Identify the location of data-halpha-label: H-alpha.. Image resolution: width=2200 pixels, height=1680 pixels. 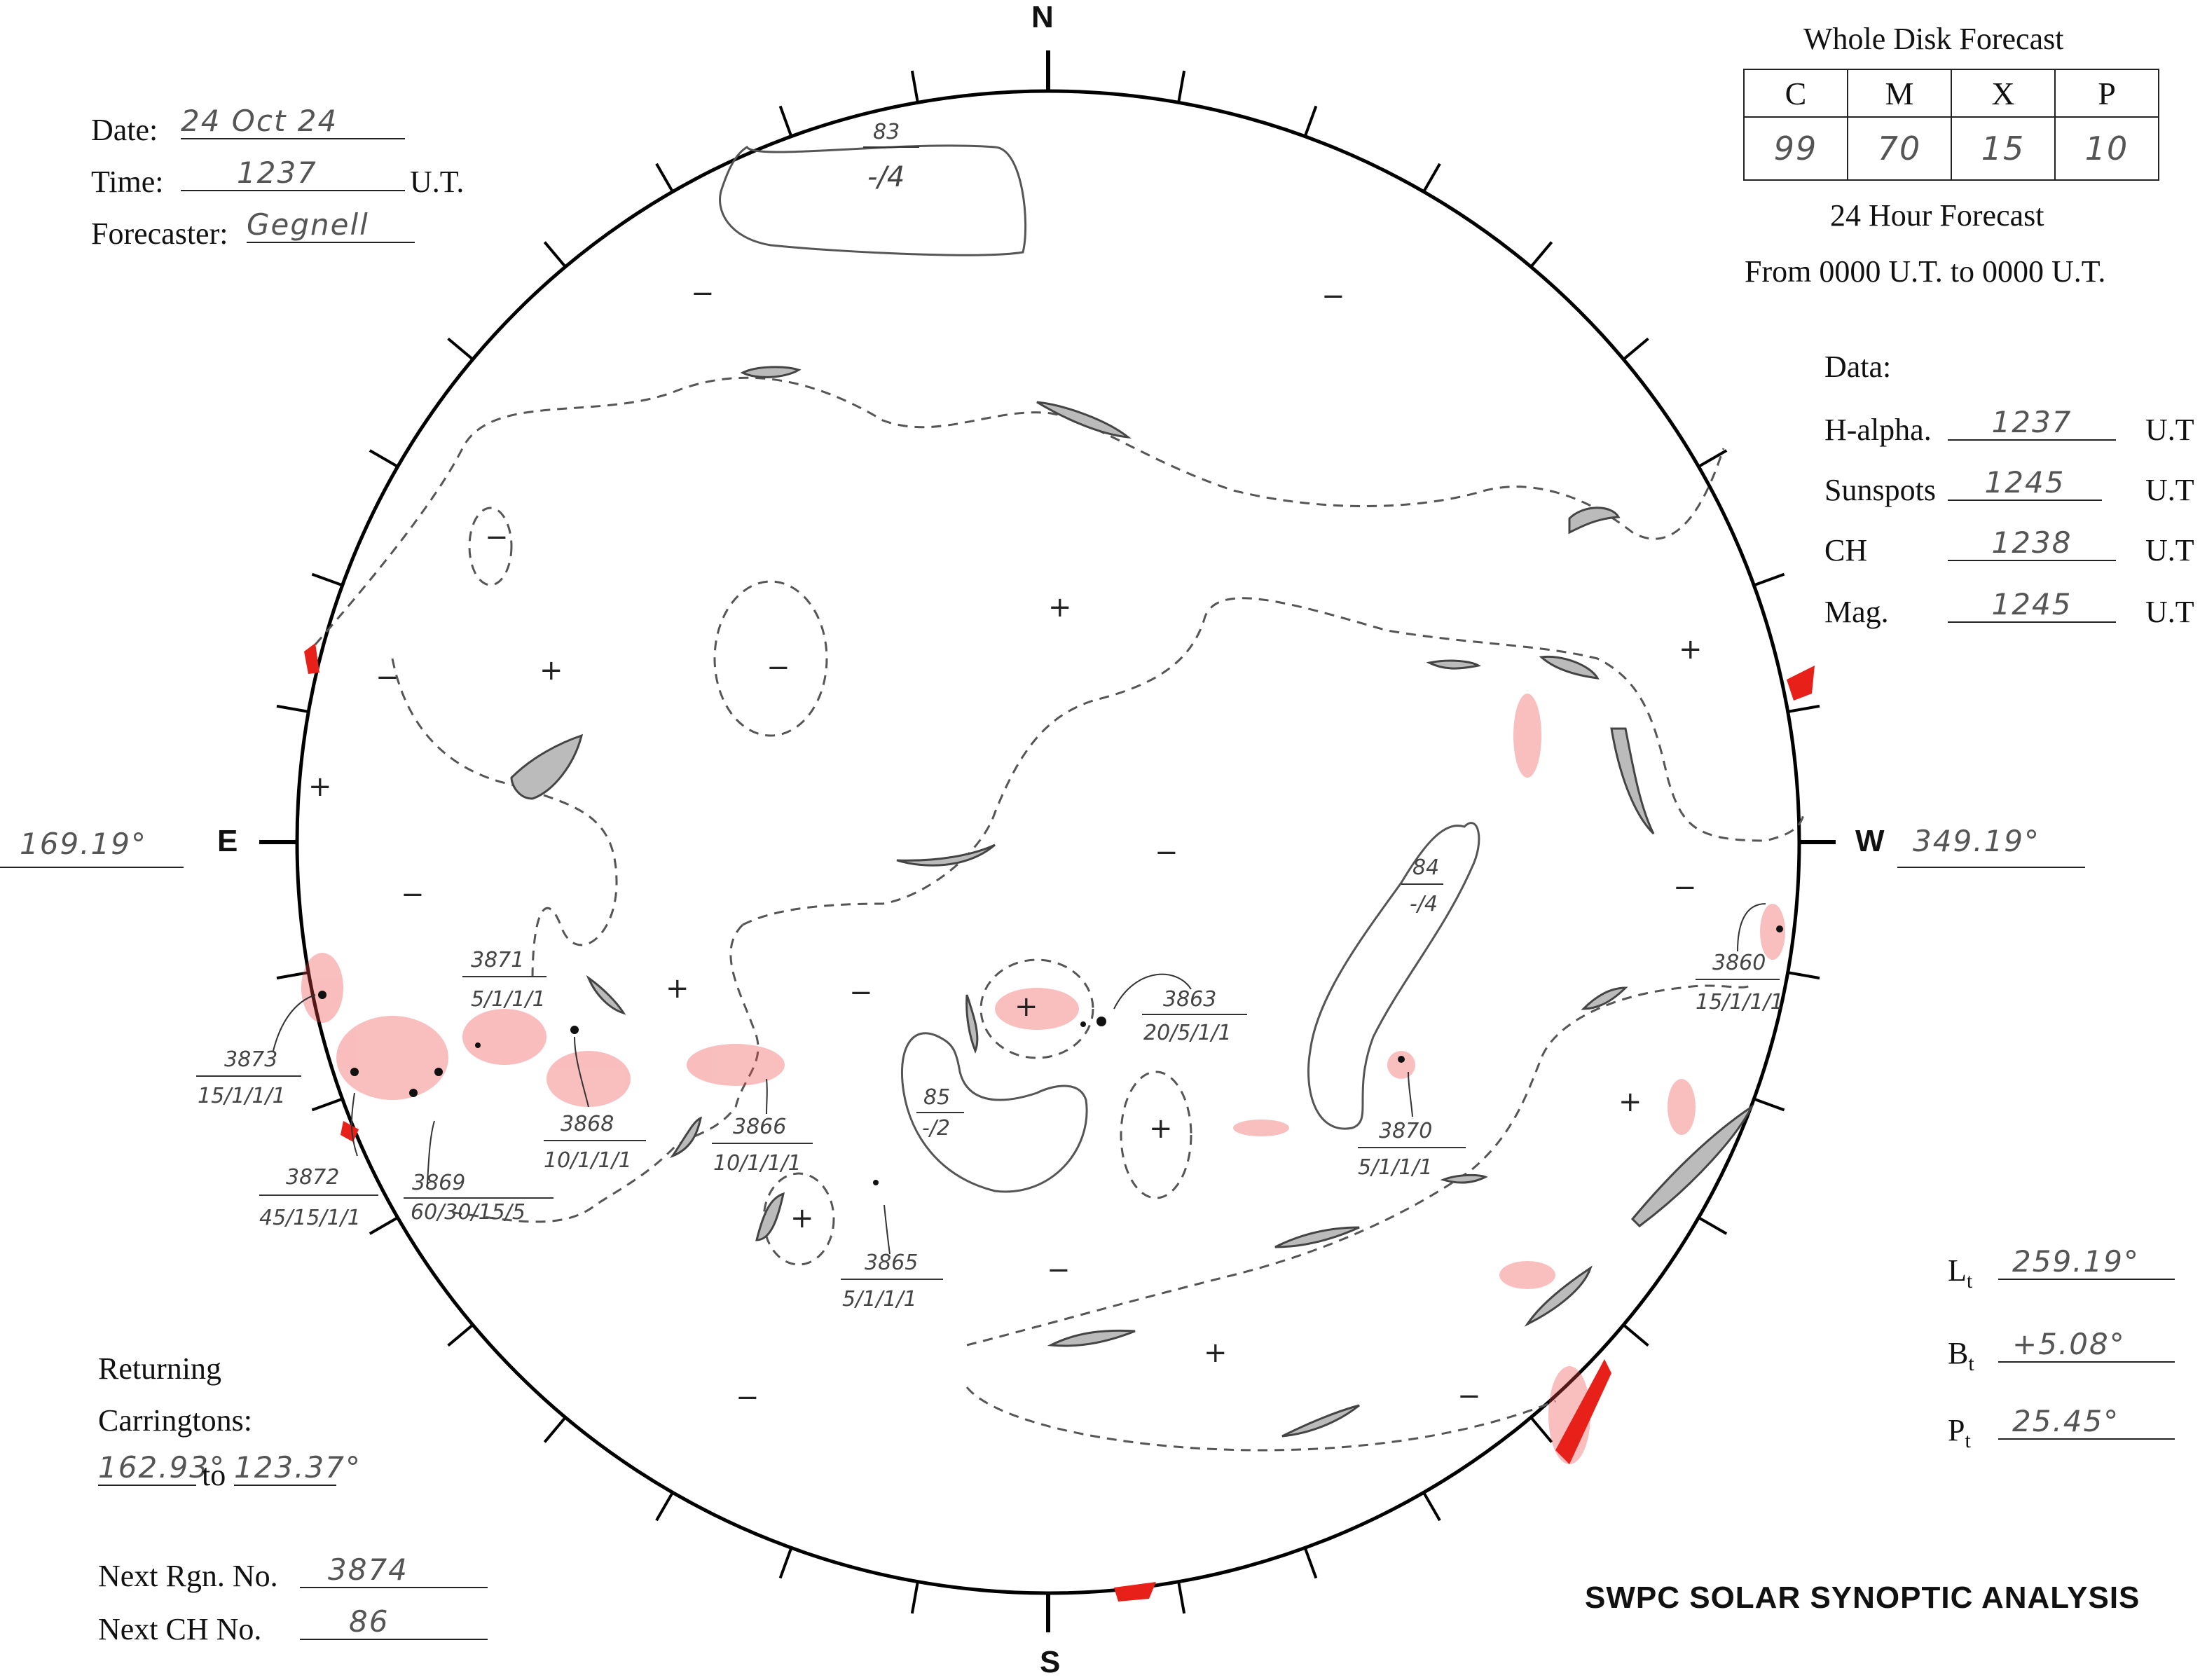
(1878, 430).